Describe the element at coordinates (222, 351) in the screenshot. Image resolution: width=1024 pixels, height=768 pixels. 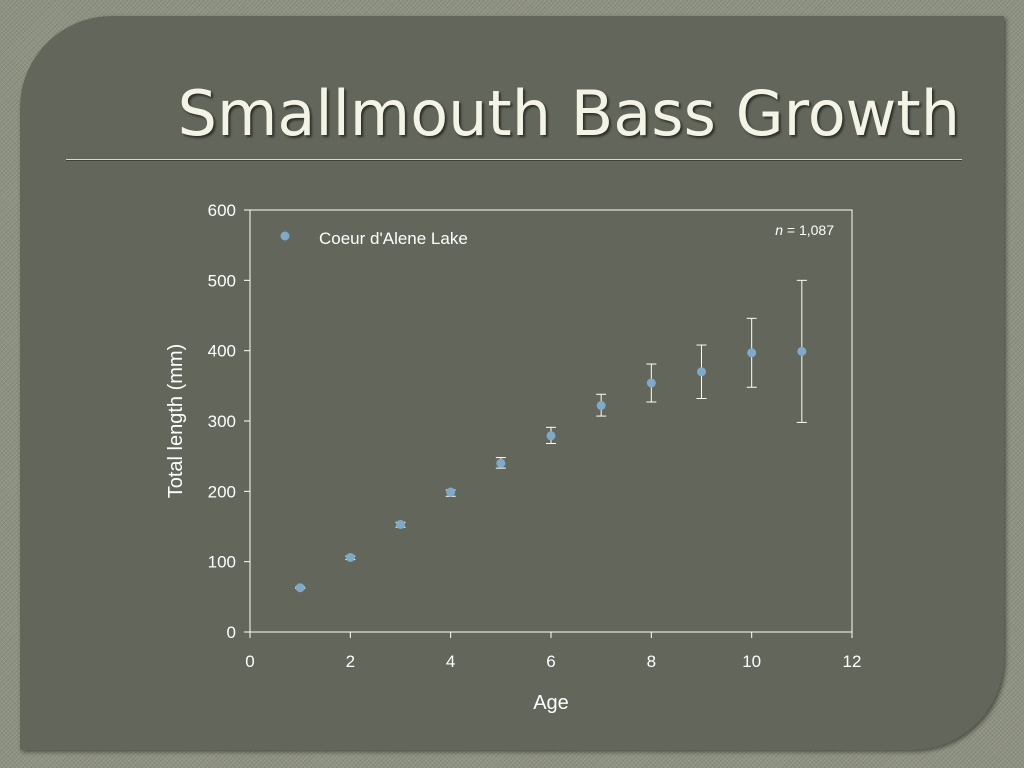
I see `y-tick-label: 400` at that location.